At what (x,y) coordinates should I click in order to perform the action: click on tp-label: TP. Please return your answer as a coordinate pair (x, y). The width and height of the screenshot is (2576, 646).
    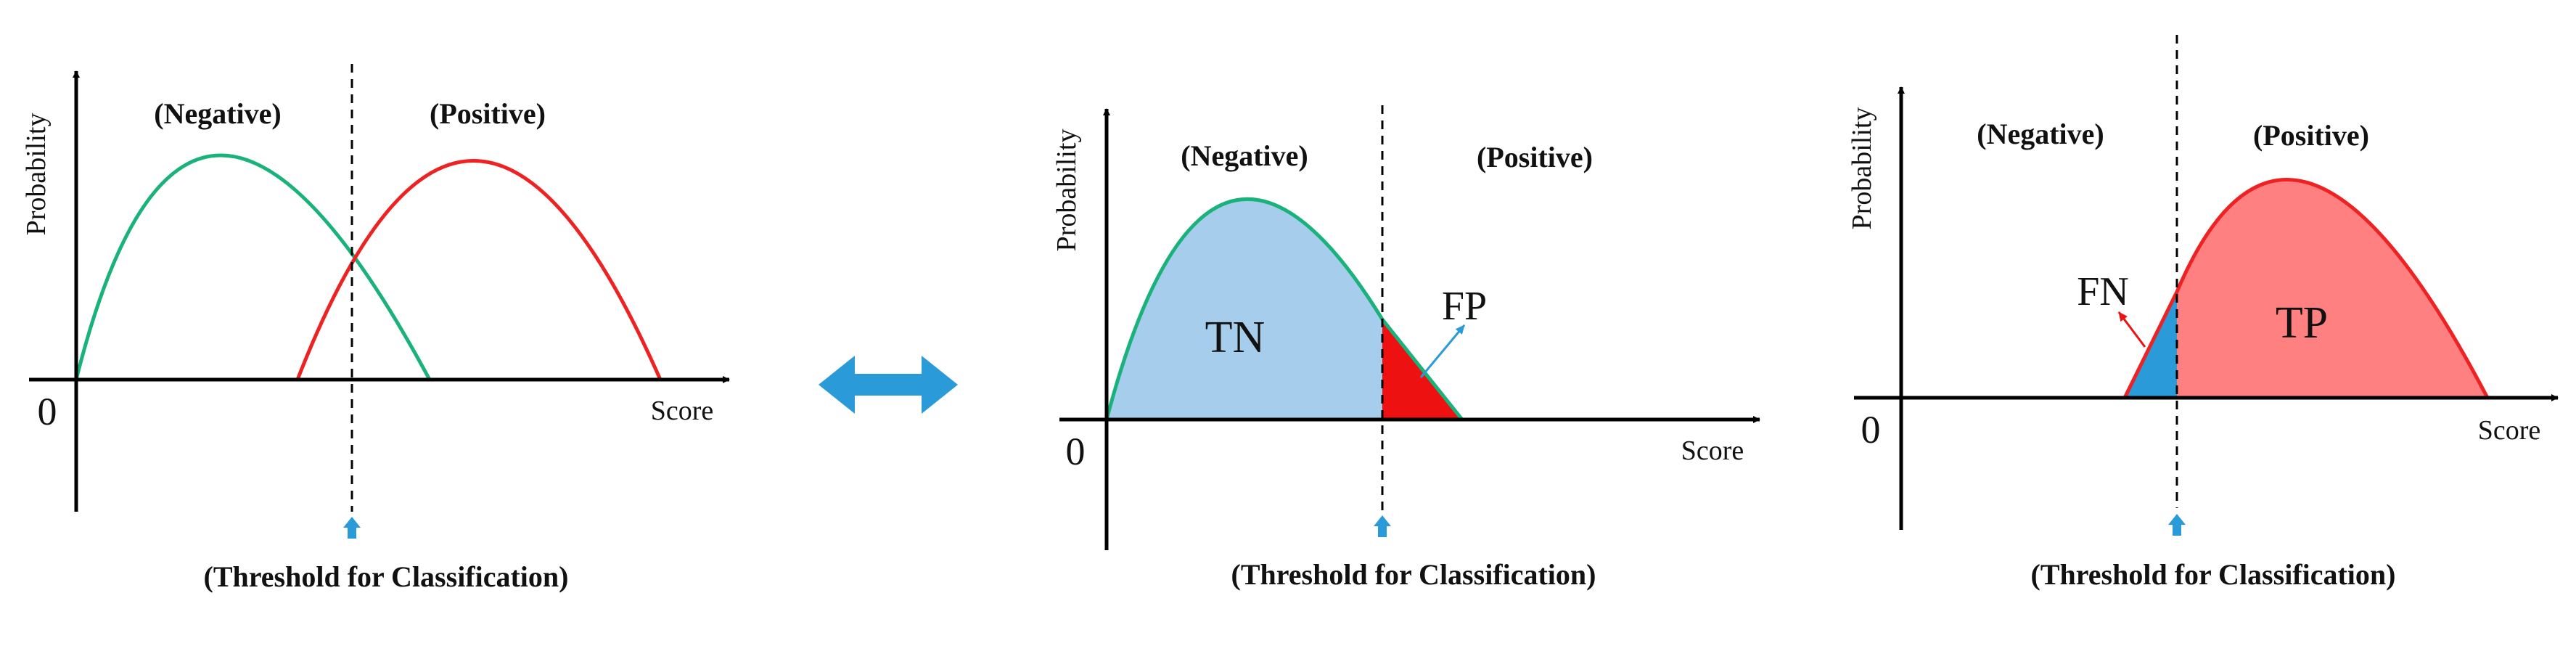
    Looking at the image, I should click on (2302, 323).